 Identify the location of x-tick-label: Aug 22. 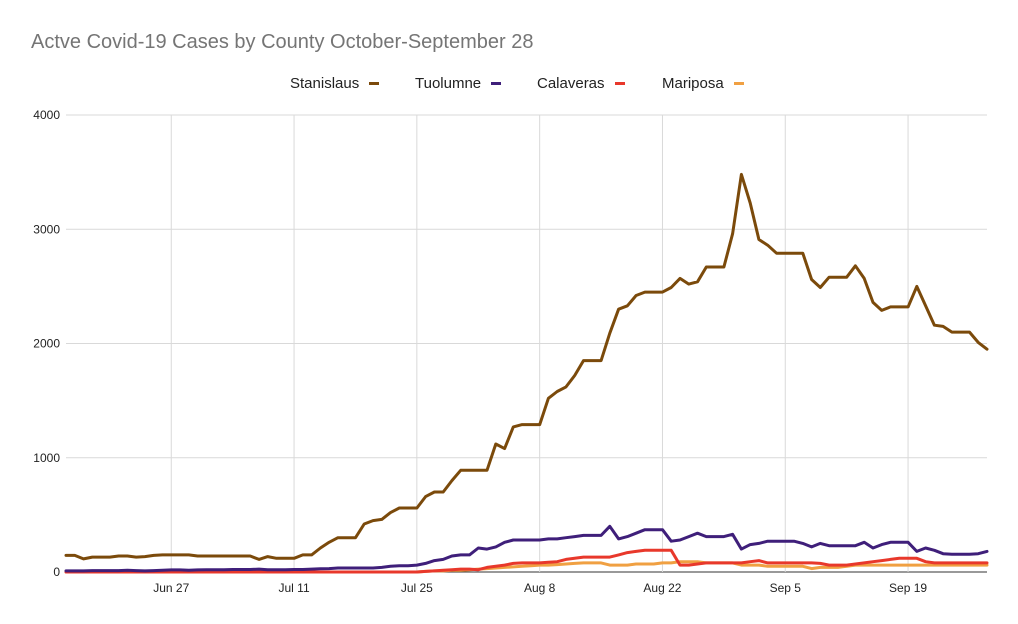
(662, 588).